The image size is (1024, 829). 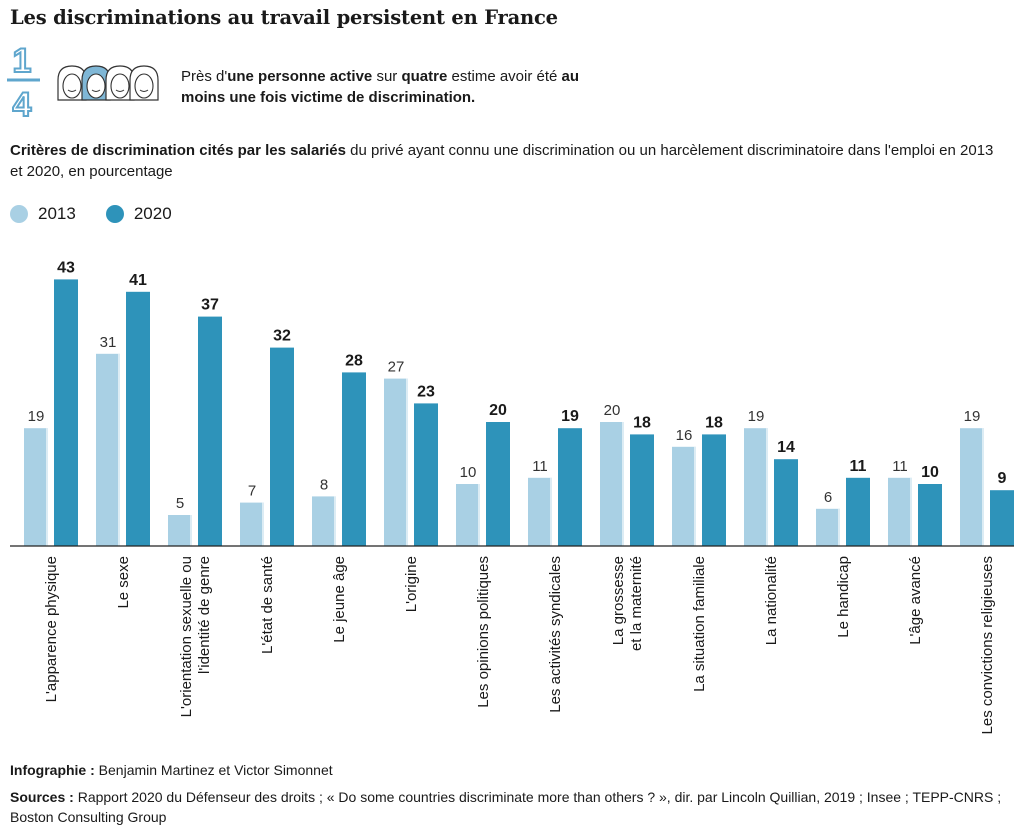 I want to click on category-label-line: La nationalité, so click(x=771, y=600).